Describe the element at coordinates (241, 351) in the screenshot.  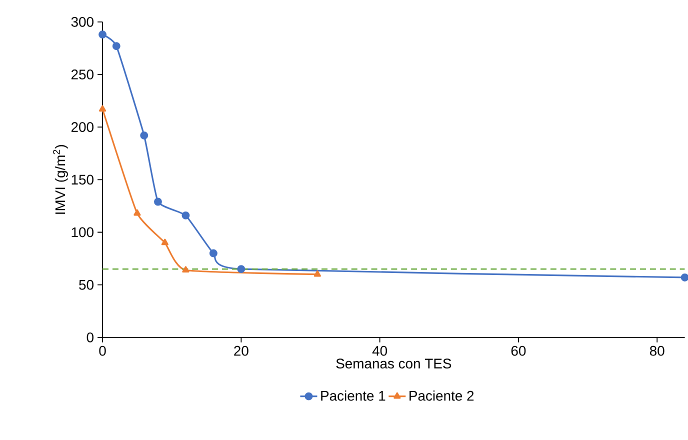
I see `x-tick-label: 20` at that location.